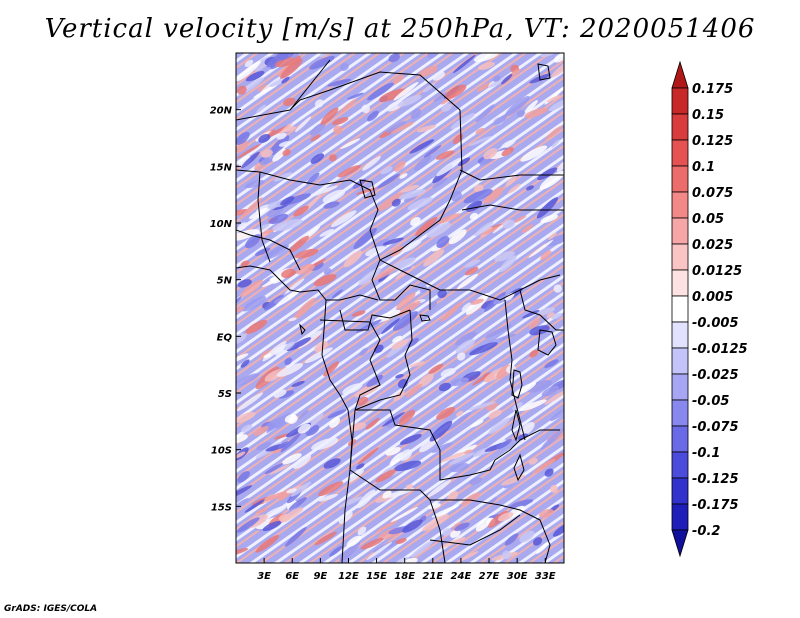  Describe the element at coordinates (715, 505) in the screenshot. I see `colorbar-level-label: -0.175` at that location.